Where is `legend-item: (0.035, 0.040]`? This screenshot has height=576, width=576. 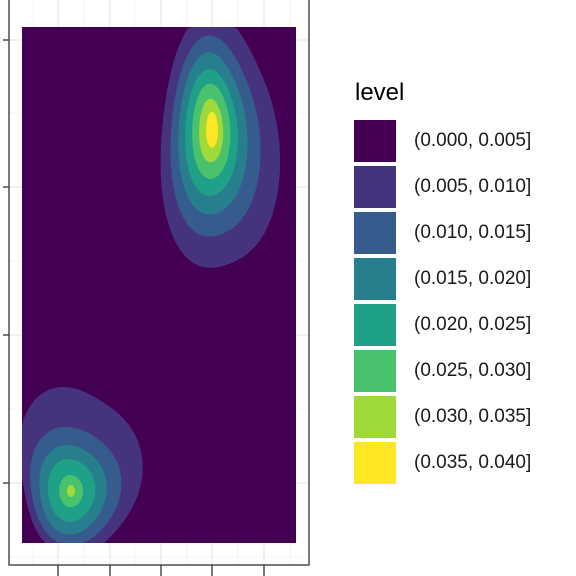
legend-item: (0.035, 0.040] is located at coordinates (465, 463).